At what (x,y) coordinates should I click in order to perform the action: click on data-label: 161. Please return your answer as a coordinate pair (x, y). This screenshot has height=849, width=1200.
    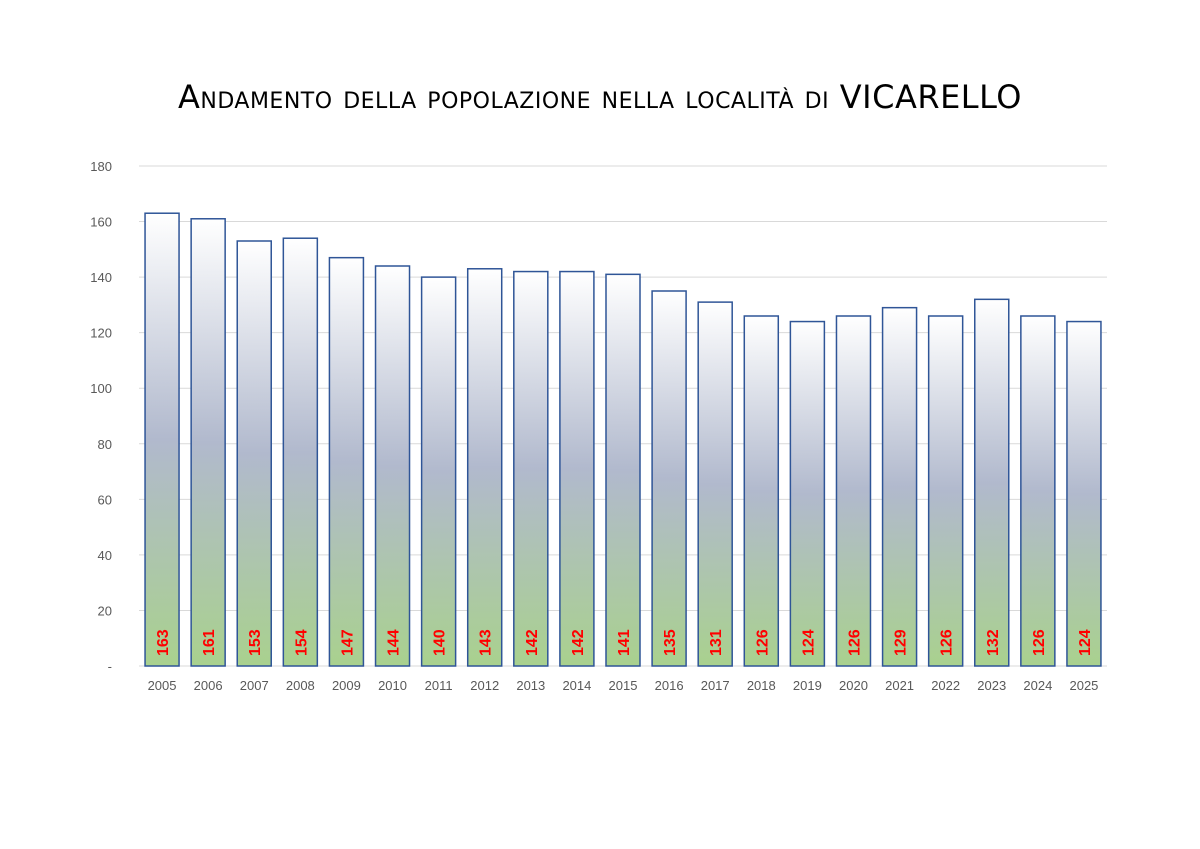
    Looking at the image, I should click on (209, 642).